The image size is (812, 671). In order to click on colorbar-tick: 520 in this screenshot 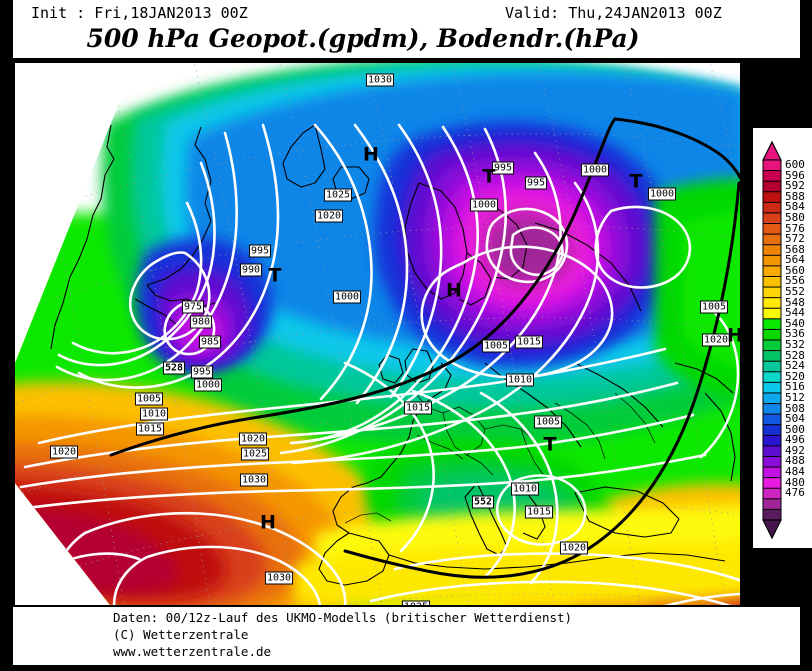, I will do `click(795, 376)`.